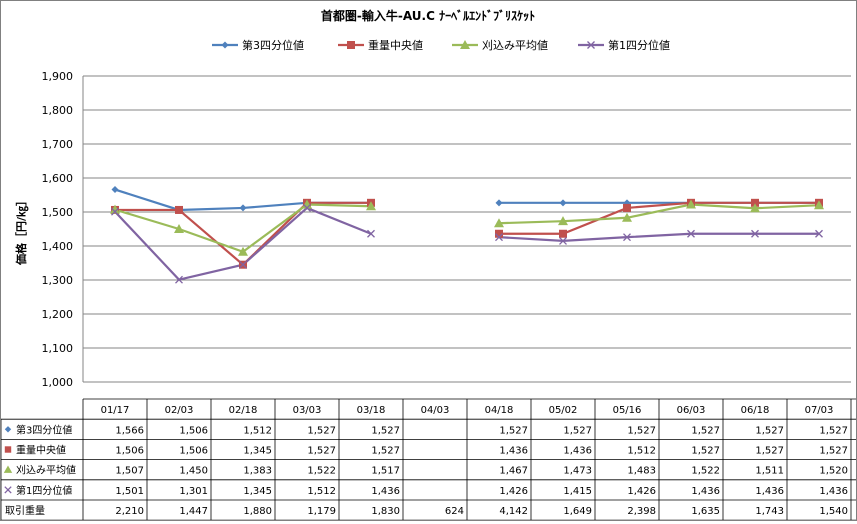  What do you see at coordinates (428, 15) in the screenshot?
I see `chart-title: 首都圏-輸入牛-AU.C ﾅｰﾍﾞﾙｴﾝﾄﾞﾌﾞﾘｽｹｯﾄ` at bounding box center [428, 15].